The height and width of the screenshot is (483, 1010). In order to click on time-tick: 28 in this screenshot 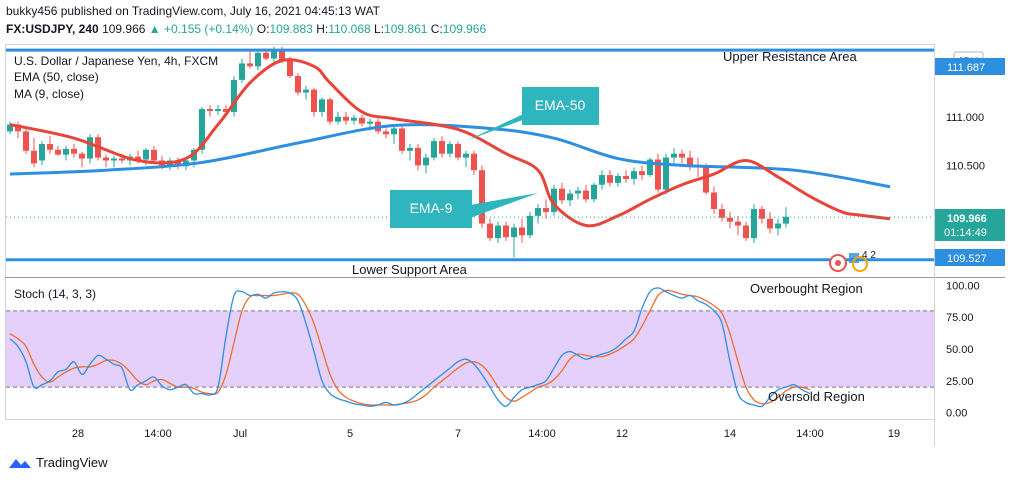, I will do `click(78, 434)`.